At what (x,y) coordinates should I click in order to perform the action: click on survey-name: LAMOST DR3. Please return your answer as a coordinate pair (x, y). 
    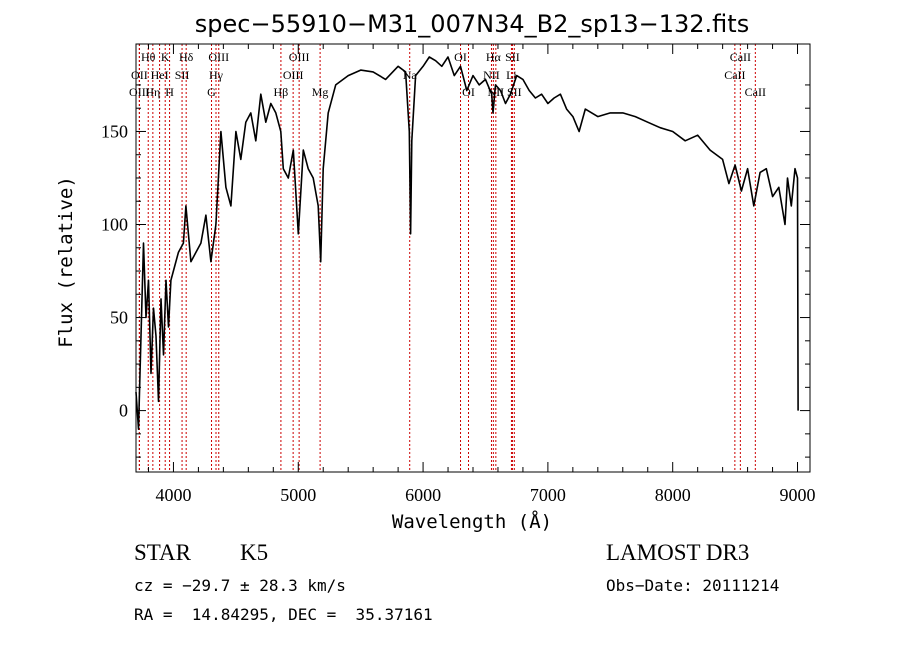
    Looking at the image, I should click on (678, 552).